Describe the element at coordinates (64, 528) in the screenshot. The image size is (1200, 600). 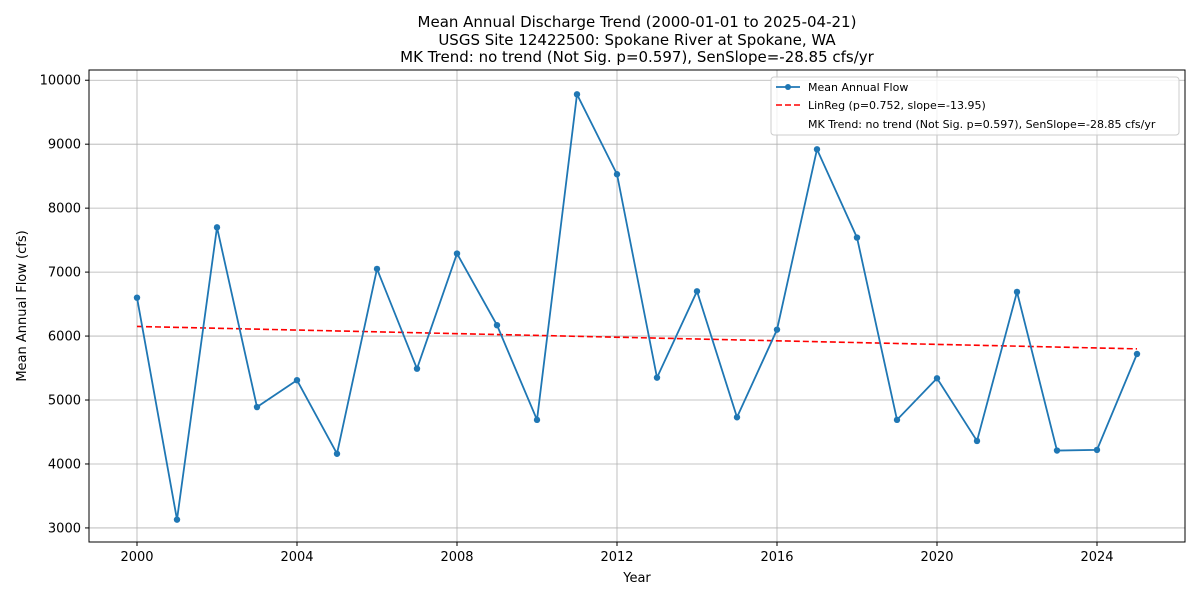
I see `y-tick-label: 3000` at that location.